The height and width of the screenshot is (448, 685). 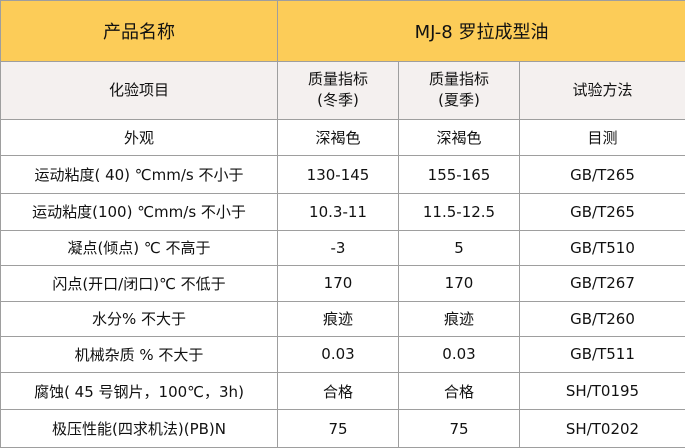 I want to click on cell-item: 极压性能(四求机法)(PB)N, so click(x=139, y=428).